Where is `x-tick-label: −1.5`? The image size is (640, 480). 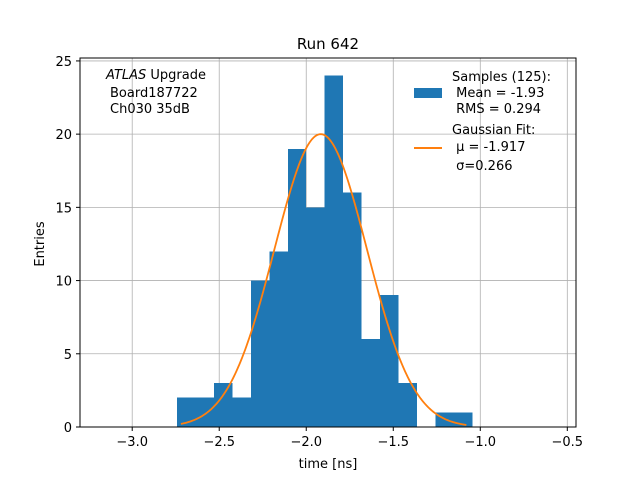
x-tick-label: −1.5 is located at coordinates (393, 442).